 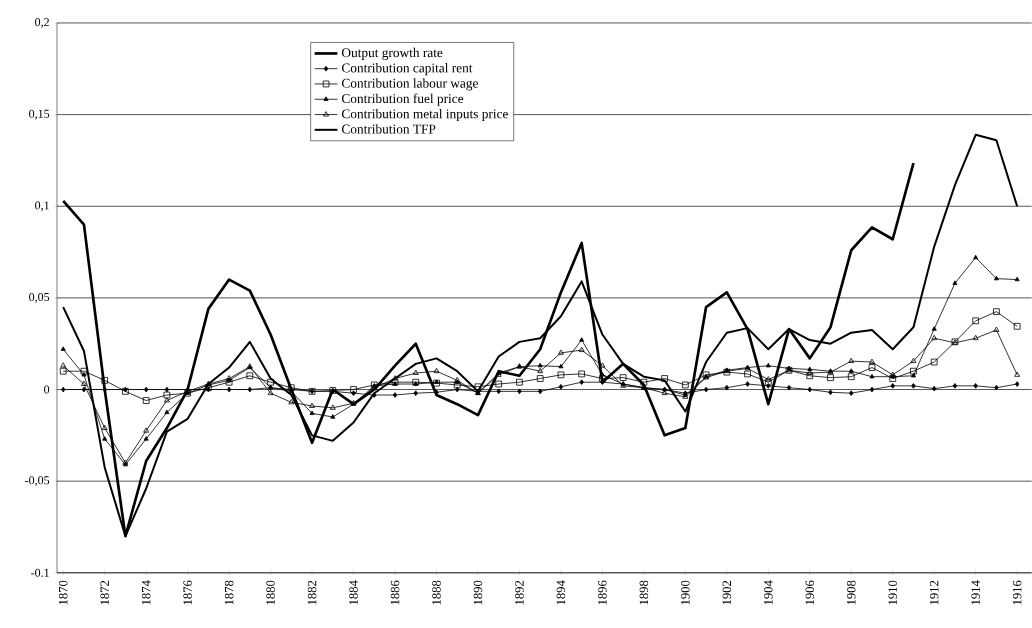 What do you see at coordinates (47, 389) in the screenshot?
I see `y-tick-label: 0` at bounding box center [47, 389].